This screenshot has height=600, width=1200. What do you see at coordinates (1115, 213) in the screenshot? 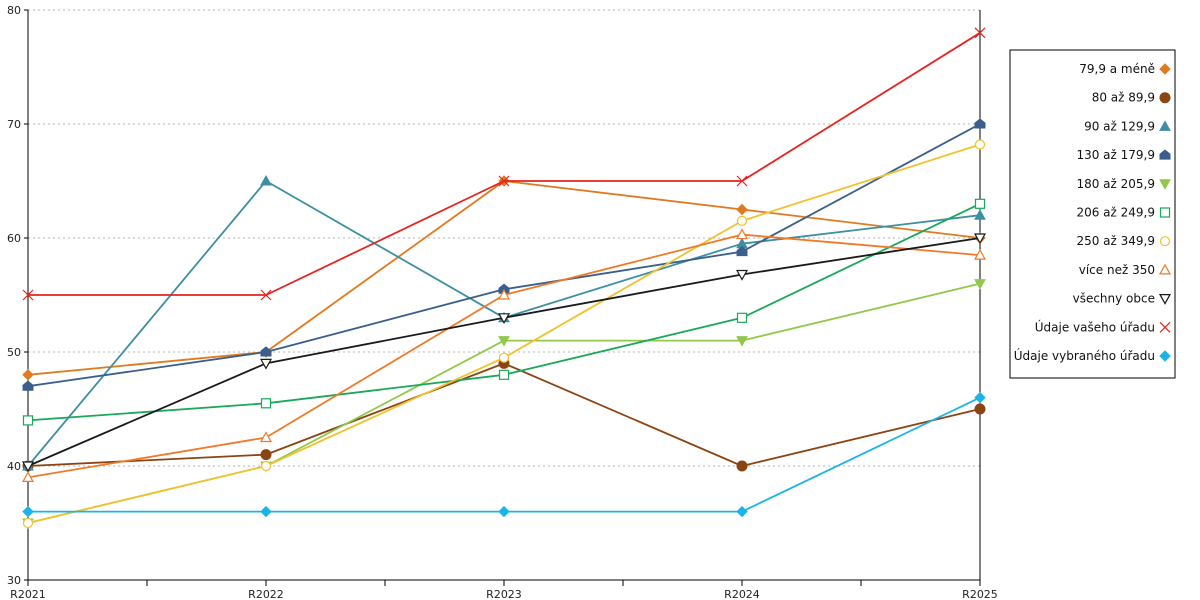
I see `legend-label: 206 až 249,9` at bounding box center [1115, 213].